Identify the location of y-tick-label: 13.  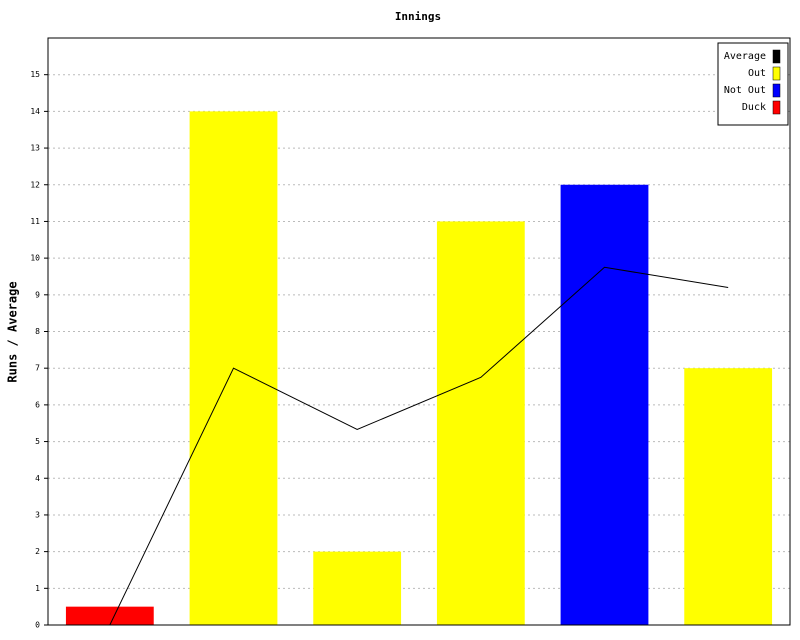
(35, 148).